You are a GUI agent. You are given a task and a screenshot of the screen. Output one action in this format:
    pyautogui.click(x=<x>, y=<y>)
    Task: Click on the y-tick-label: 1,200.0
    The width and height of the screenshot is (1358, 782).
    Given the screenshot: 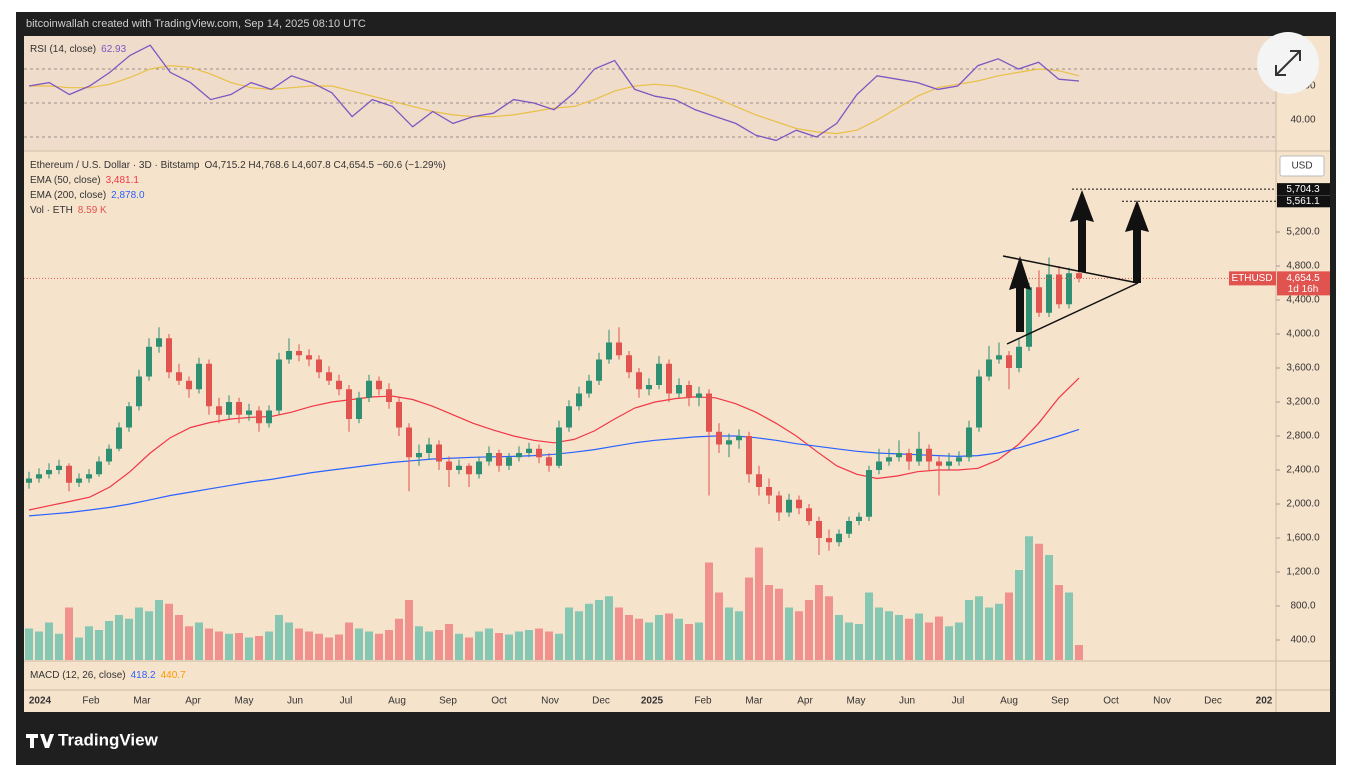 What is the action you would take?
    pyautogui.click(x=1303, y=572)
    